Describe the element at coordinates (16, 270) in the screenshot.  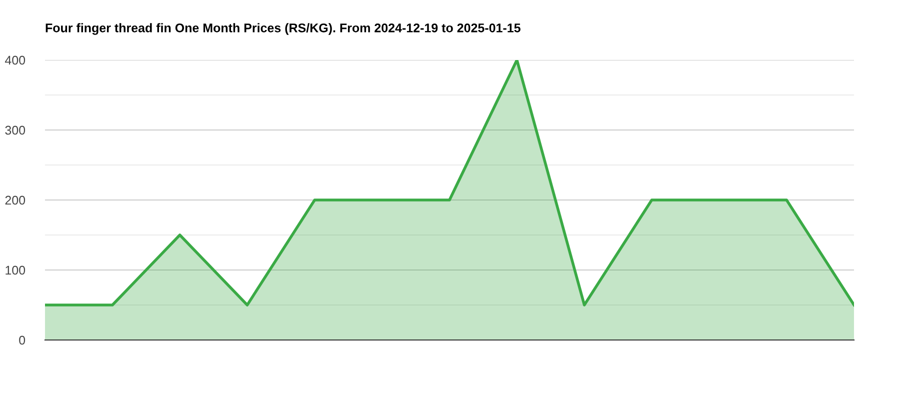
I see `y-tick-label: 100` at that location.